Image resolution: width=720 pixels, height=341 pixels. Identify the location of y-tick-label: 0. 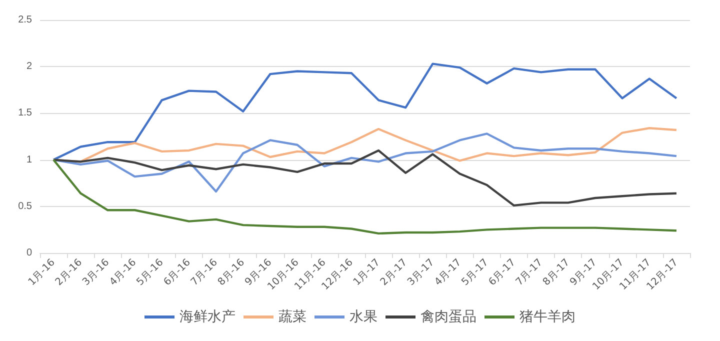
(29, 253).